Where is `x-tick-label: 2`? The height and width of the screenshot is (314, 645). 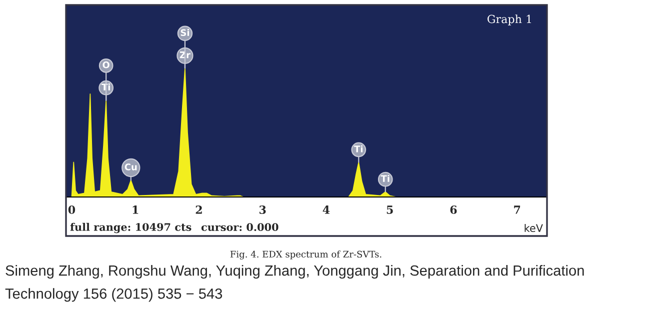
x-tick-label: 2 is located at coordinates (199, 210).